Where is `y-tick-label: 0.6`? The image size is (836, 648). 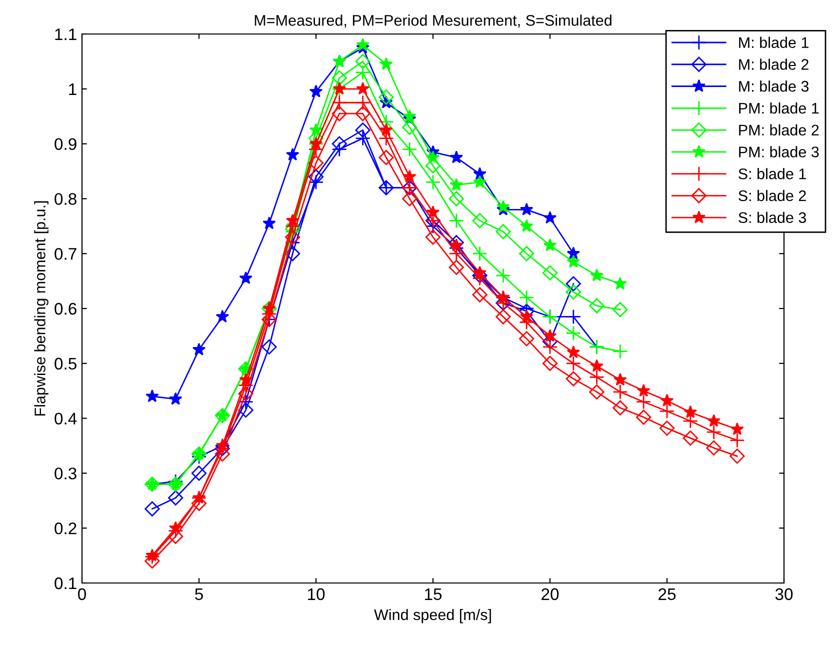
y-tick-label: 0.6 is located at coordinates (65, 308).